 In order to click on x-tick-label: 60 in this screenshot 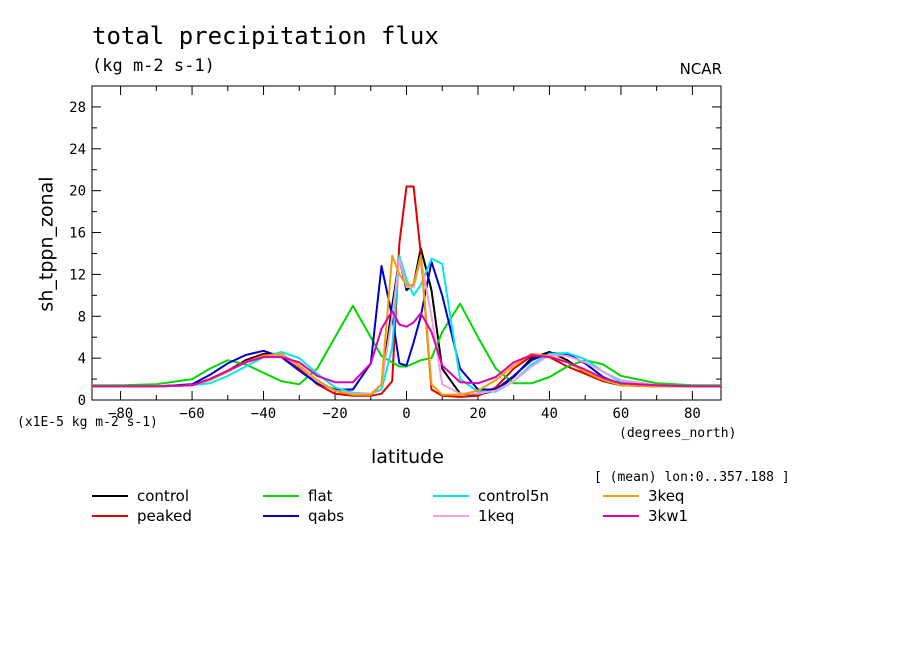, I will do `click(621, 414)`.